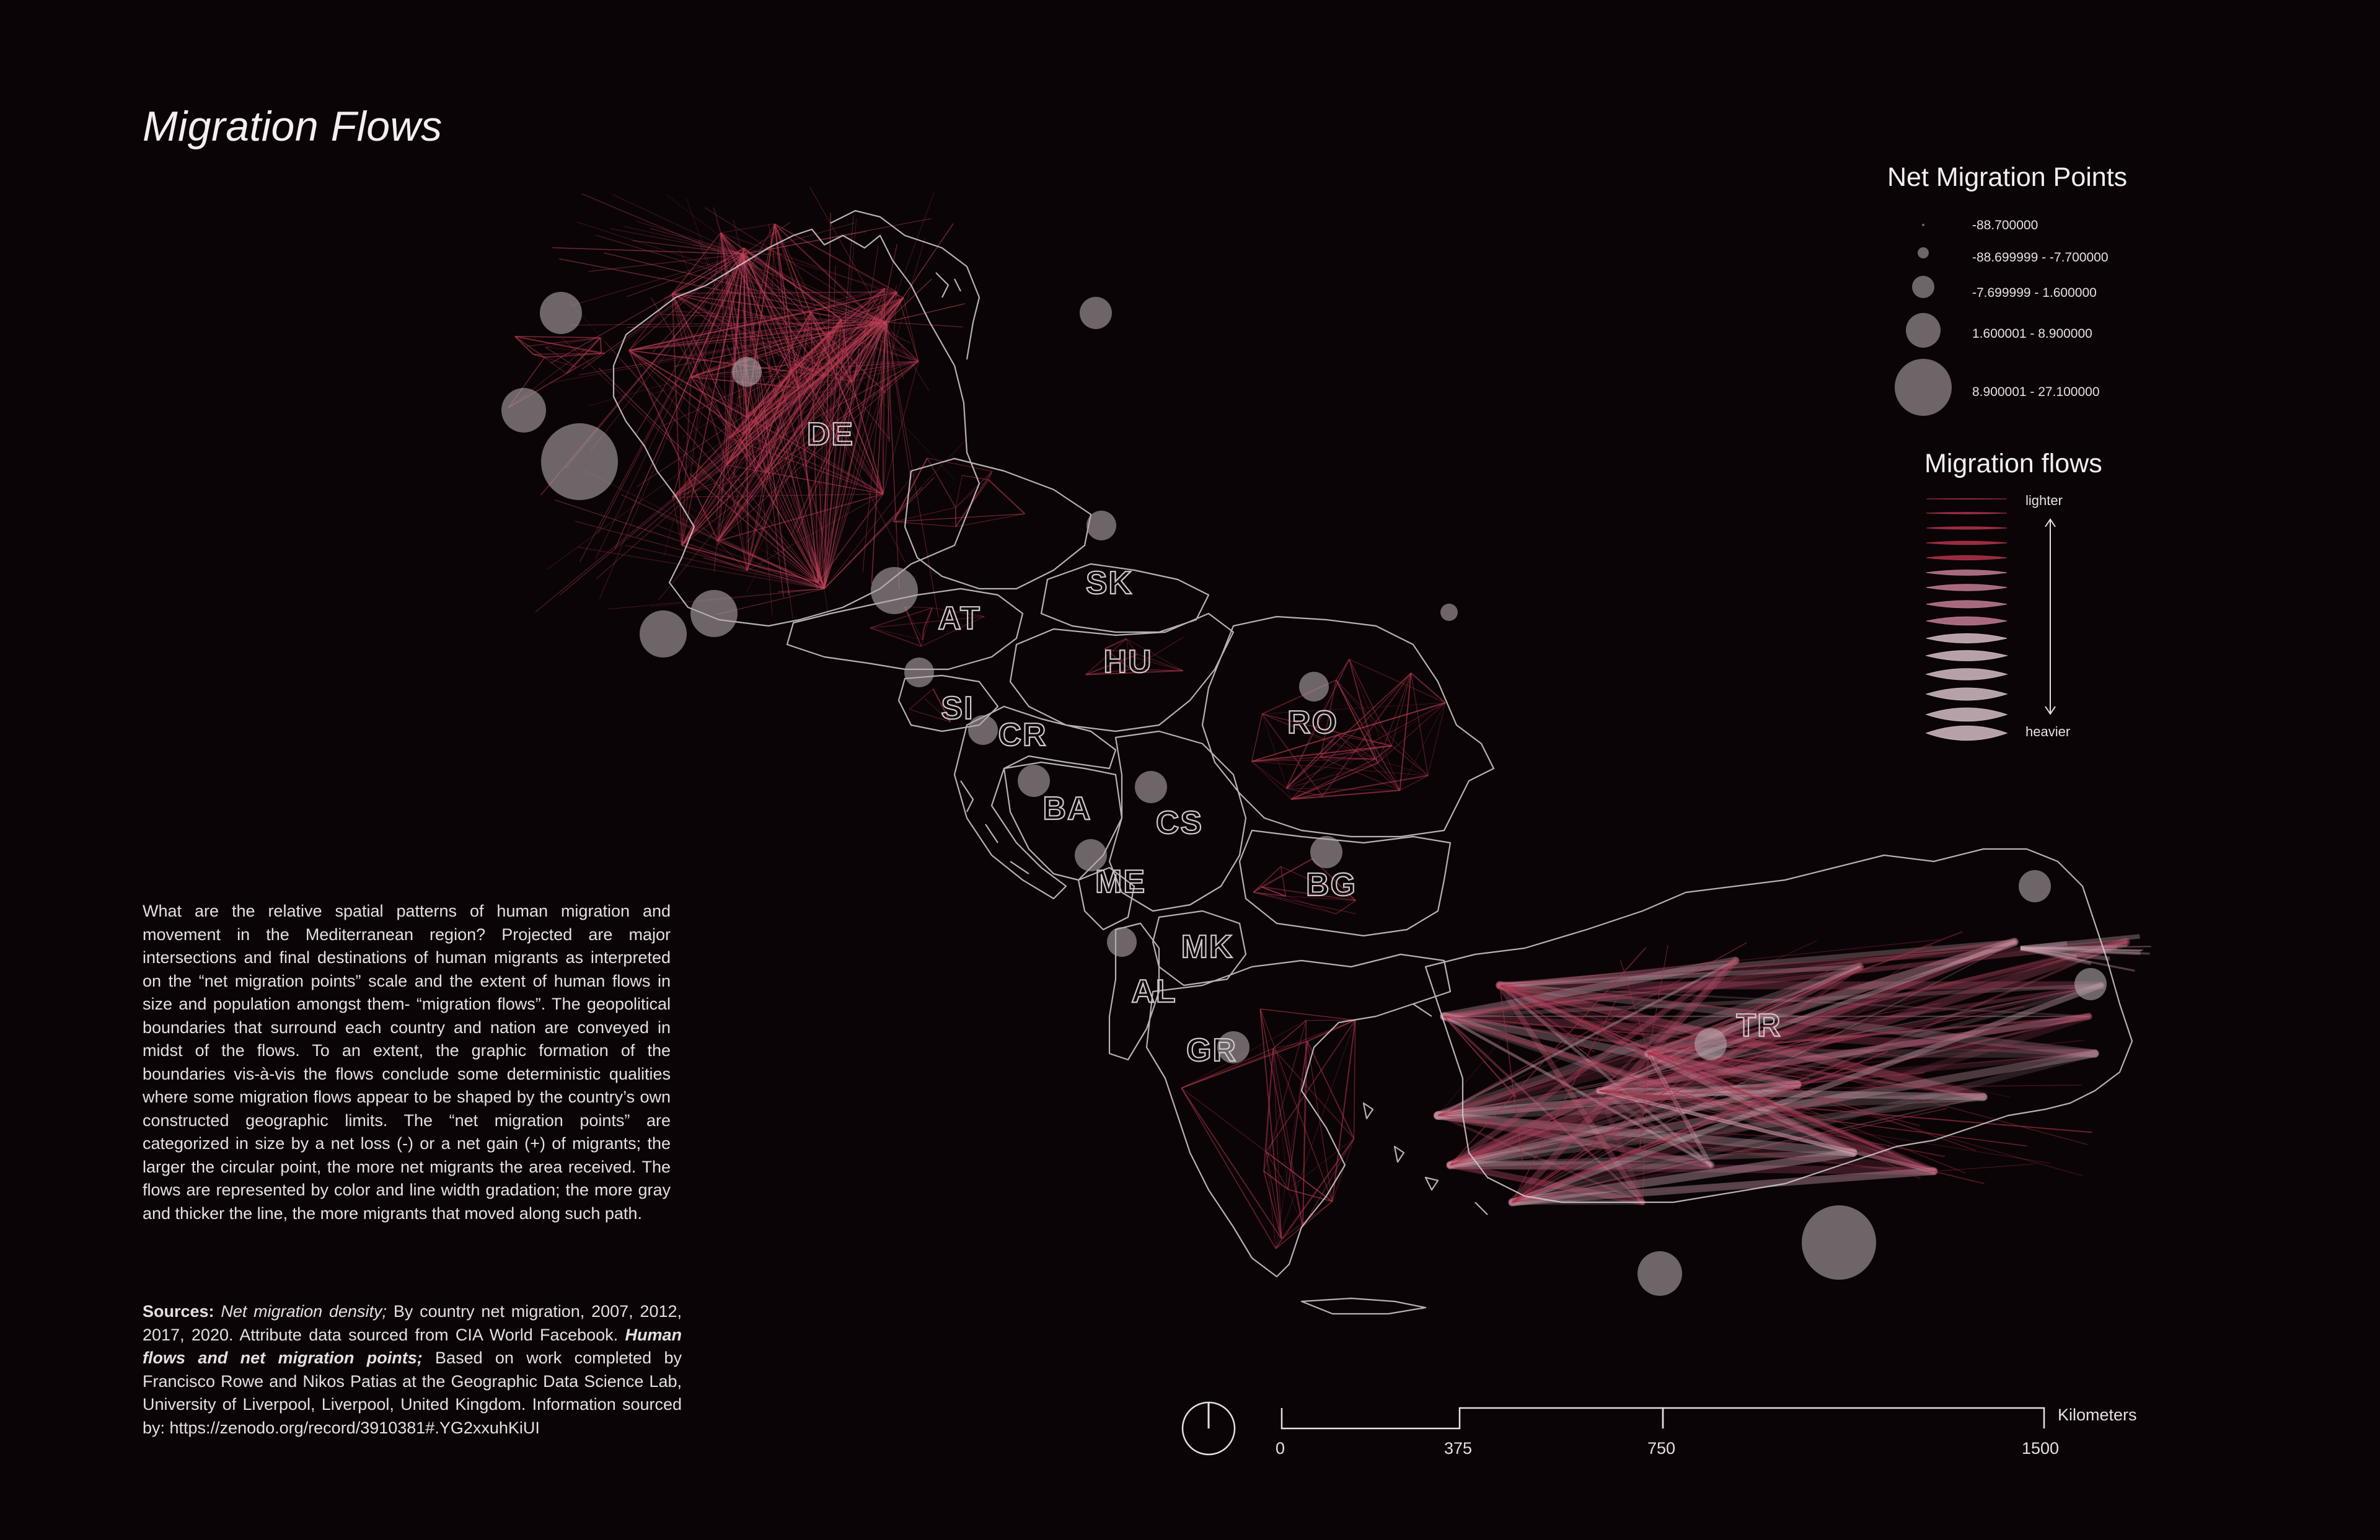 The image size is (2380, 1540). I want to click on legend-point-class-2: -88.699999 - -7.700000, so click(2040, 257).